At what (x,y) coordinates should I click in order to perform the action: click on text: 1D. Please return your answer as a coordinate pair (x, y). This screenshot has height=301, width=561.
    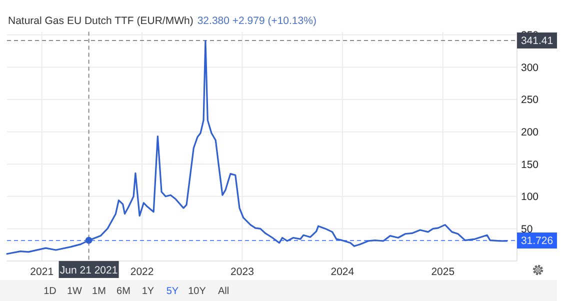
    Looking at the image, I should click on (50, 291).